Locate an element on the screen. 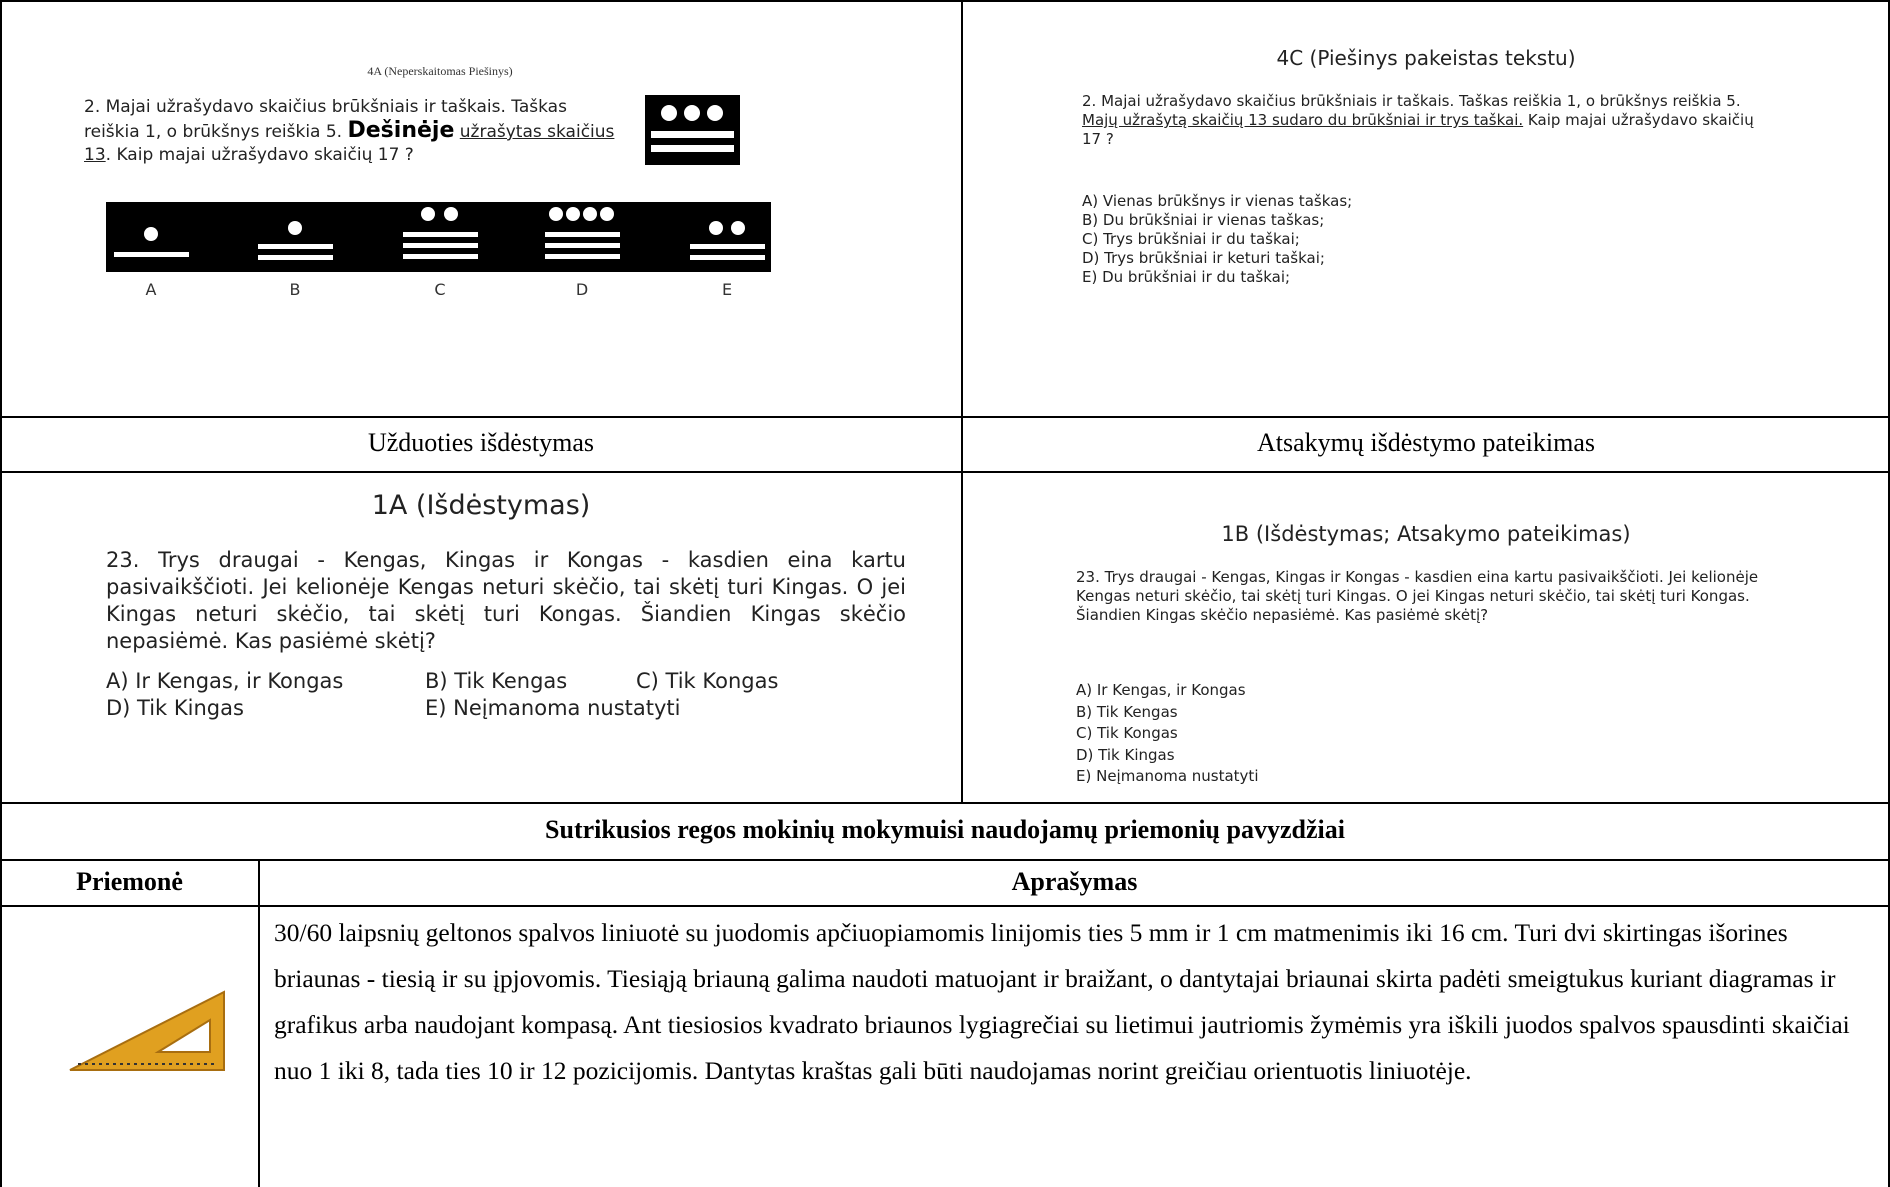  underlined: užrašytas skaičius 13 is located at coordinates (349, 143).